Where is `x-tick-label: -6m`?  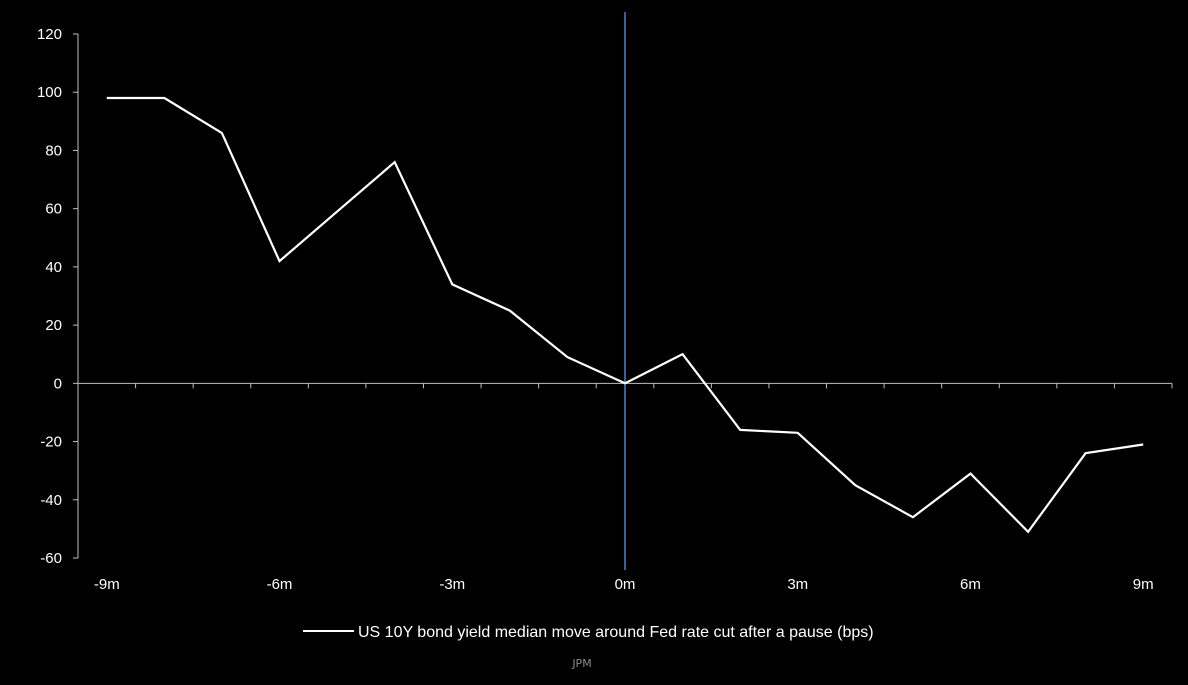 x-tick-label: -6m is located at coordinates (280, 584).